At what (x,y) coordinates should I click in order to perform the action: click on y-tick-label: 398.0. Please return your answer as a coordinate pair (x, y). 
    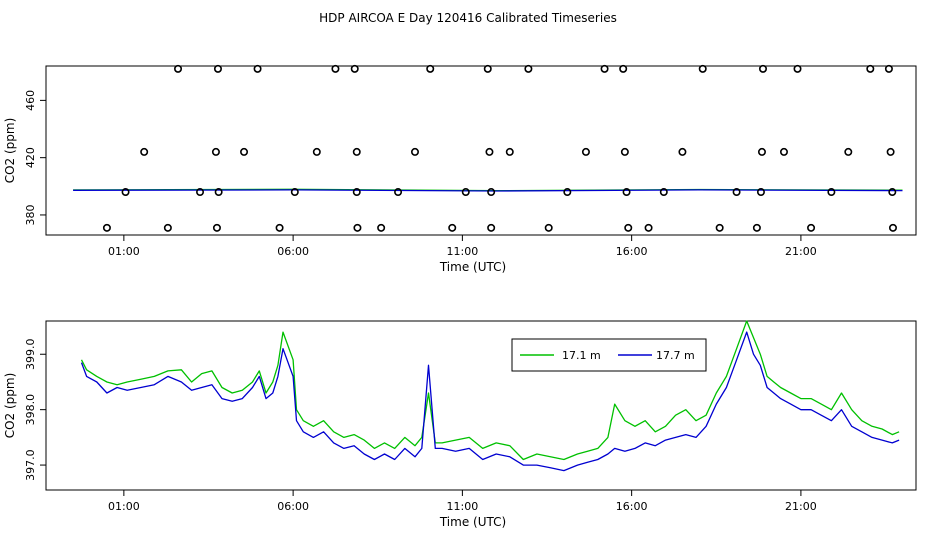
    Looking at the image, I should click on (30, 410).